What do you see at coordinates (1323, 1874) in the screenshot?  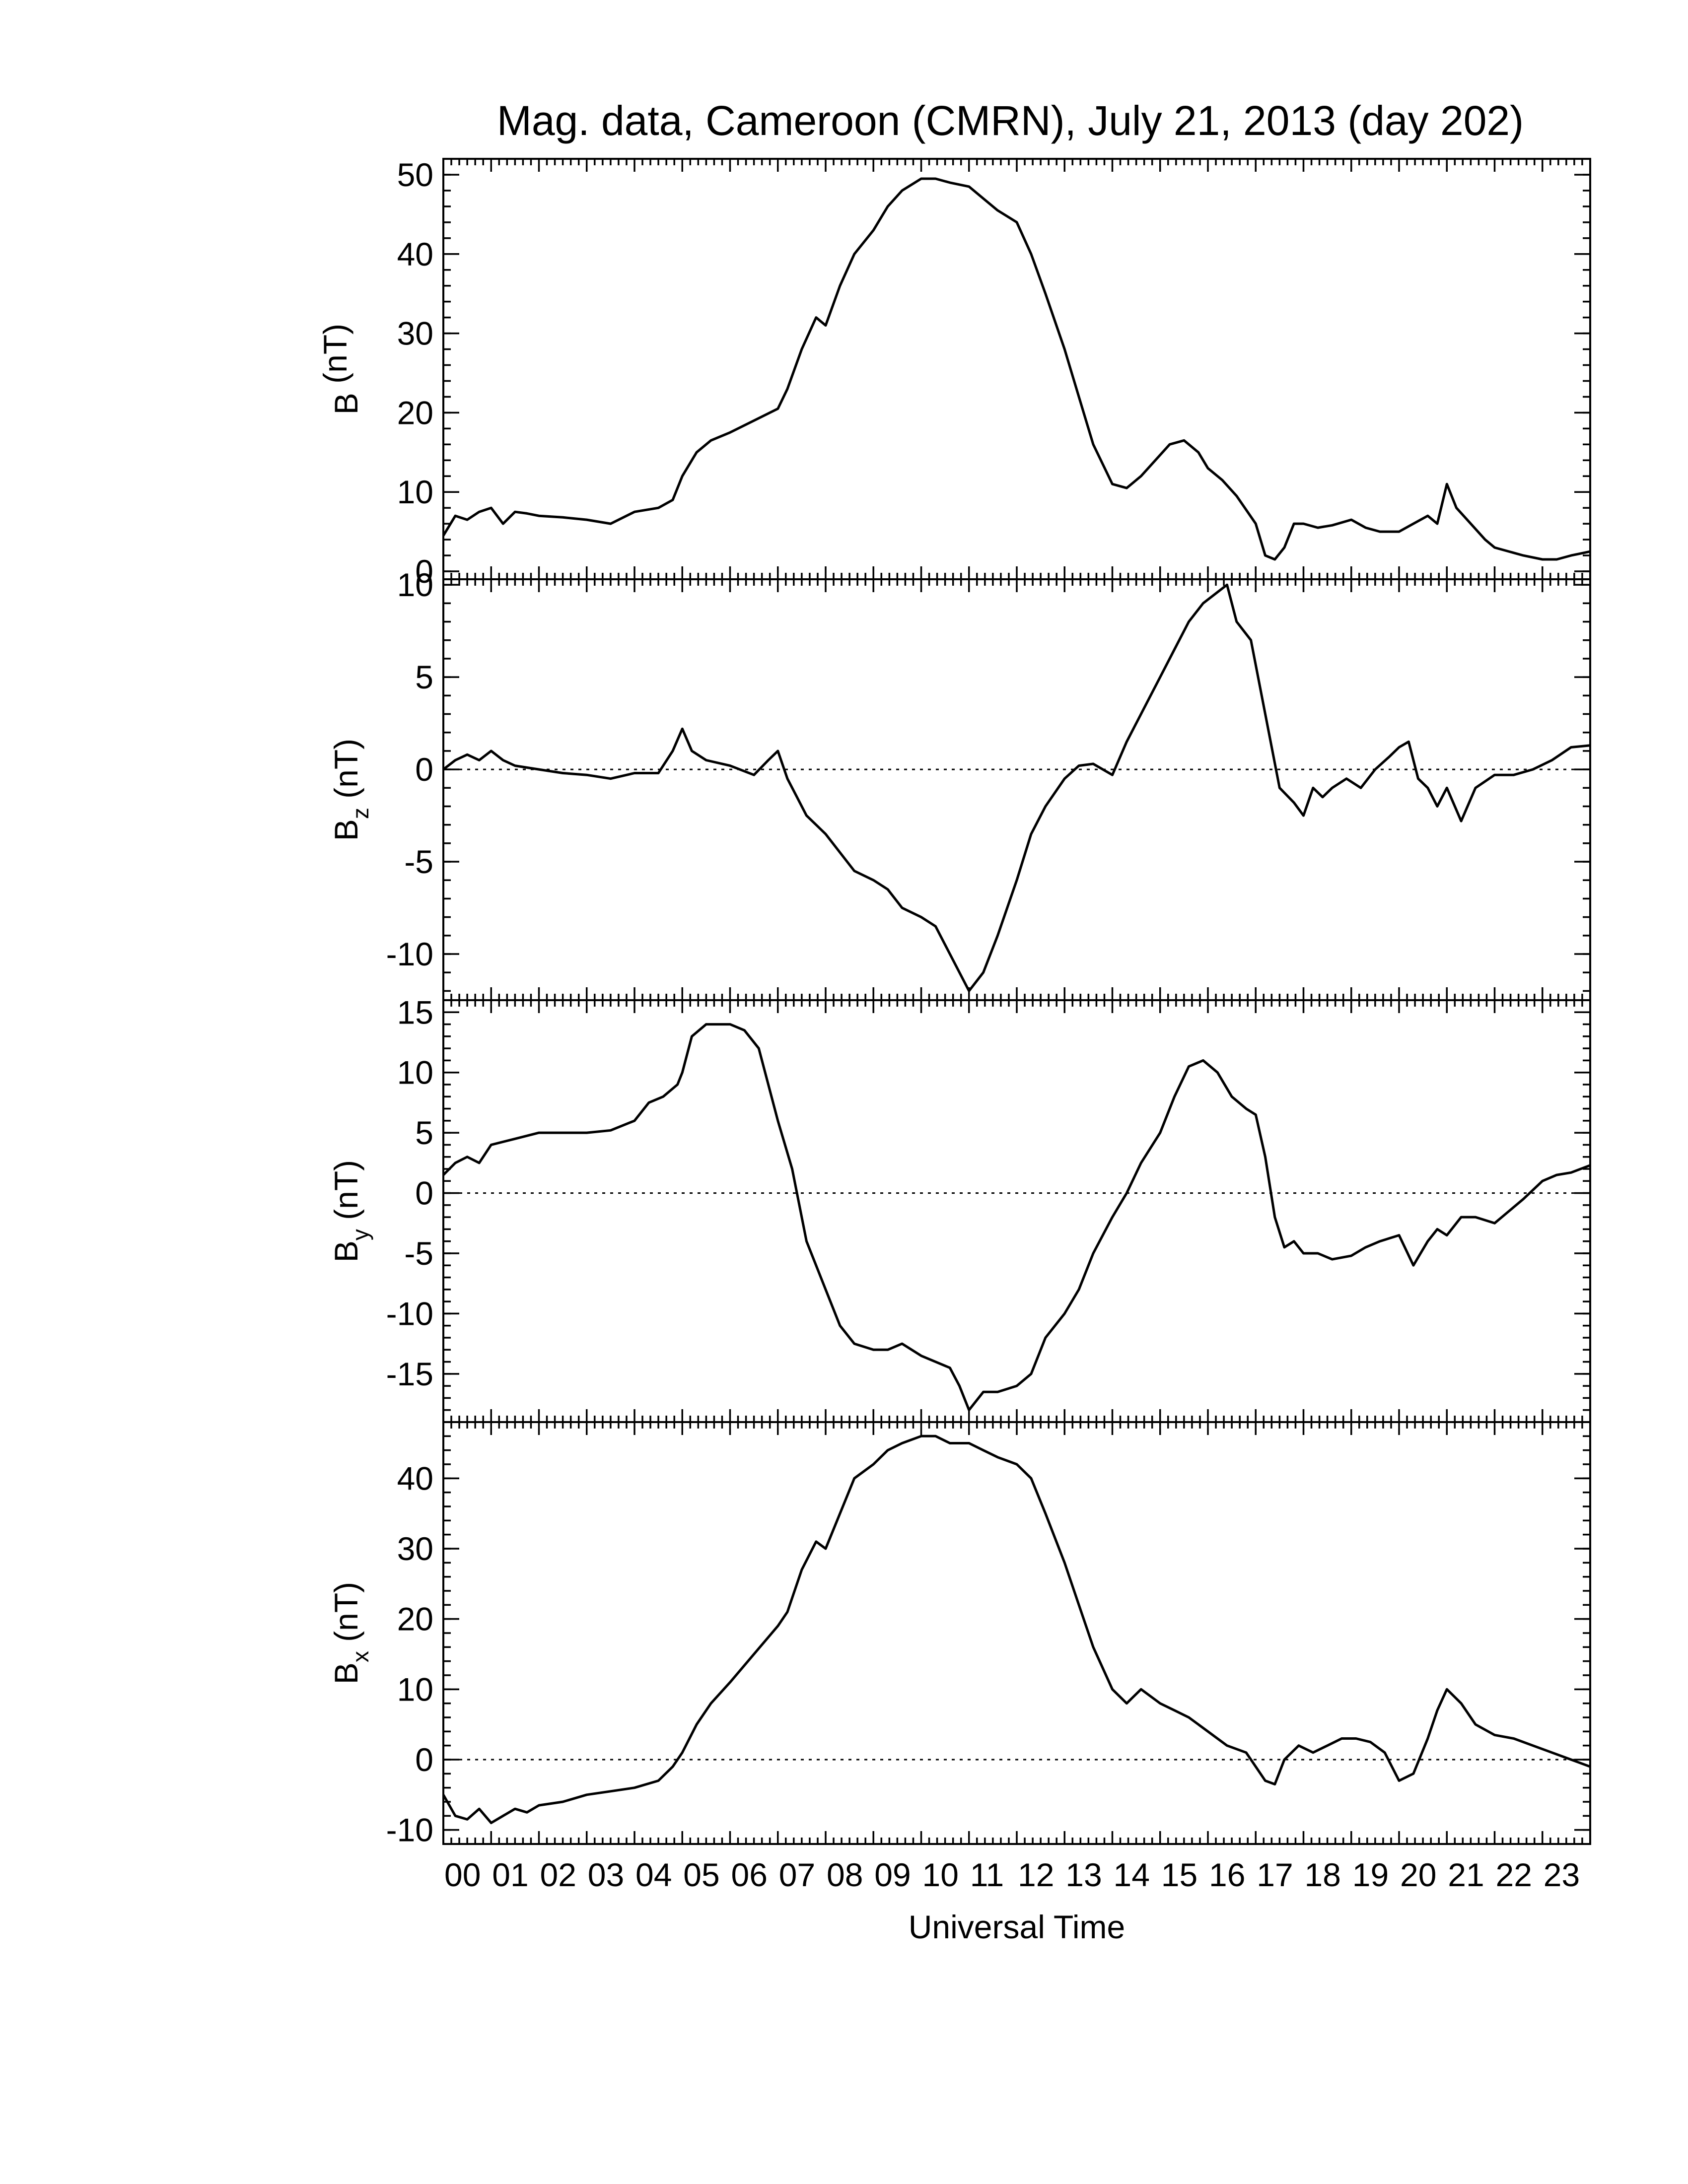 I see `x-tick-label: 18` at bounding box center [1323, 1874].